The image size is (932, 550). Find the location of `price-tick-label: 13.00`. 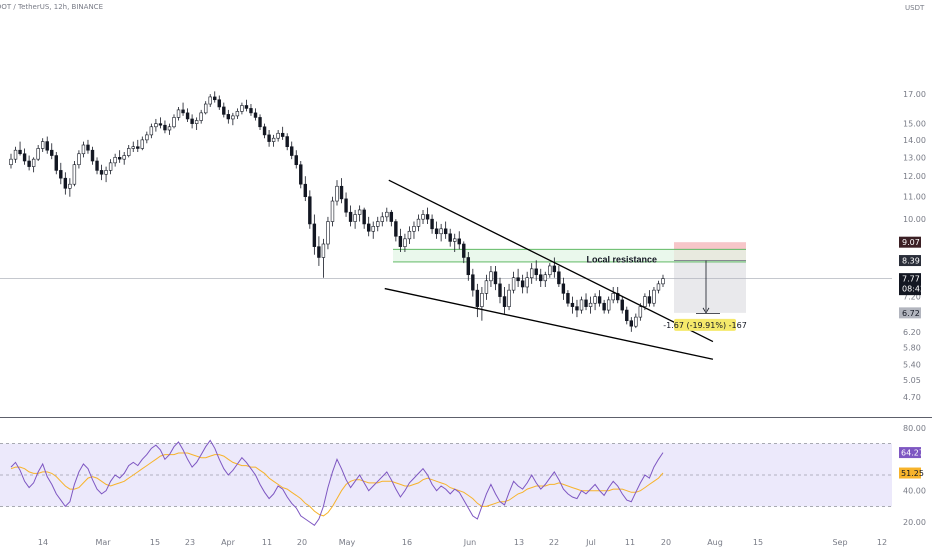

price-tick-label: 13.00 is located at coordinates (914, 157).